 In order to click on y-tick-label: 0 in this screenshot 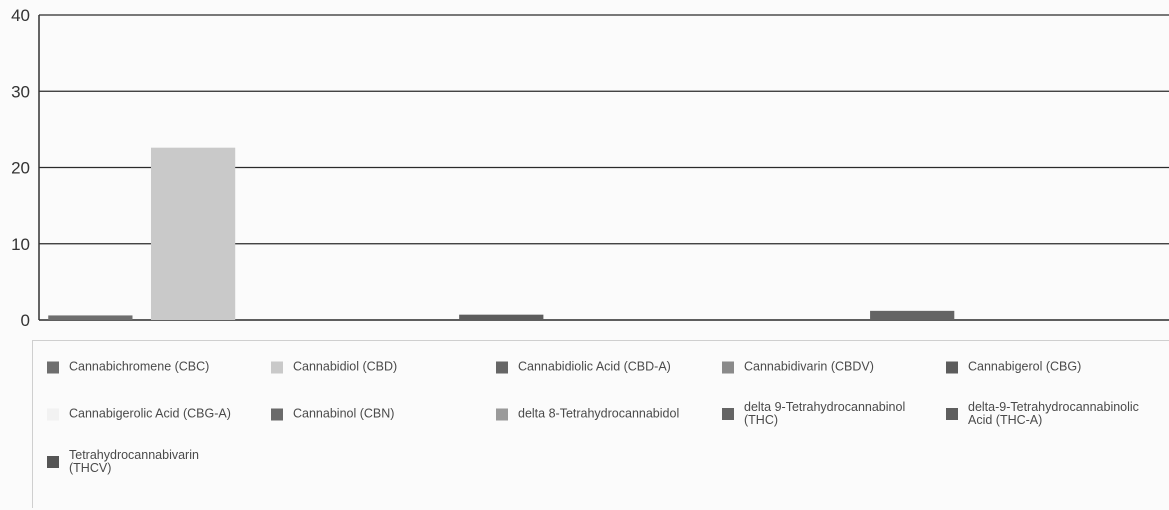, I will do `click(25, 320)`.